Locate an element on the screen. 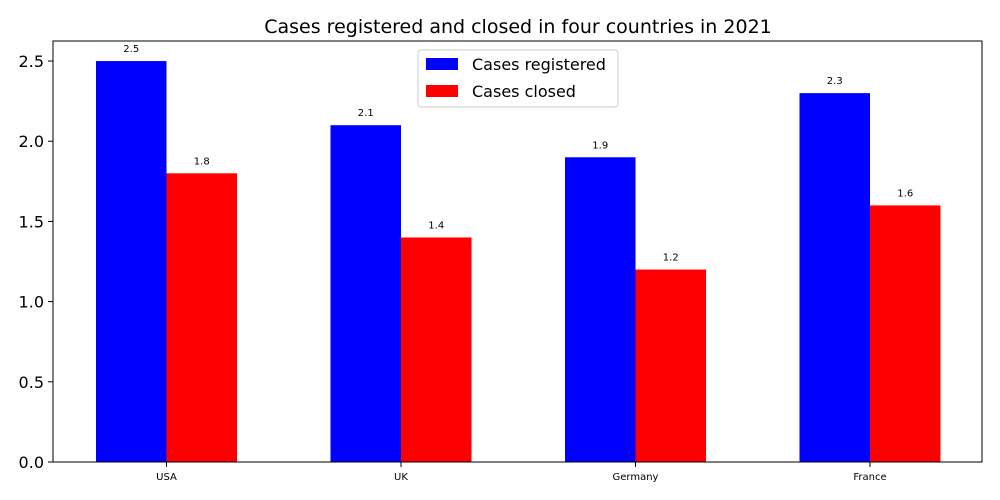  bar-cases-registered-germany is located at coordinates (600, 309).